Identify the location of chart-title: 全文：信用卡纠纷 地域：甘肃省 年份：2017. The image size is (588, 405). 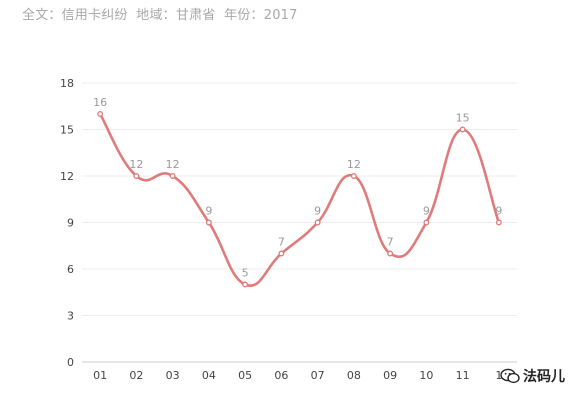
(160, 15).